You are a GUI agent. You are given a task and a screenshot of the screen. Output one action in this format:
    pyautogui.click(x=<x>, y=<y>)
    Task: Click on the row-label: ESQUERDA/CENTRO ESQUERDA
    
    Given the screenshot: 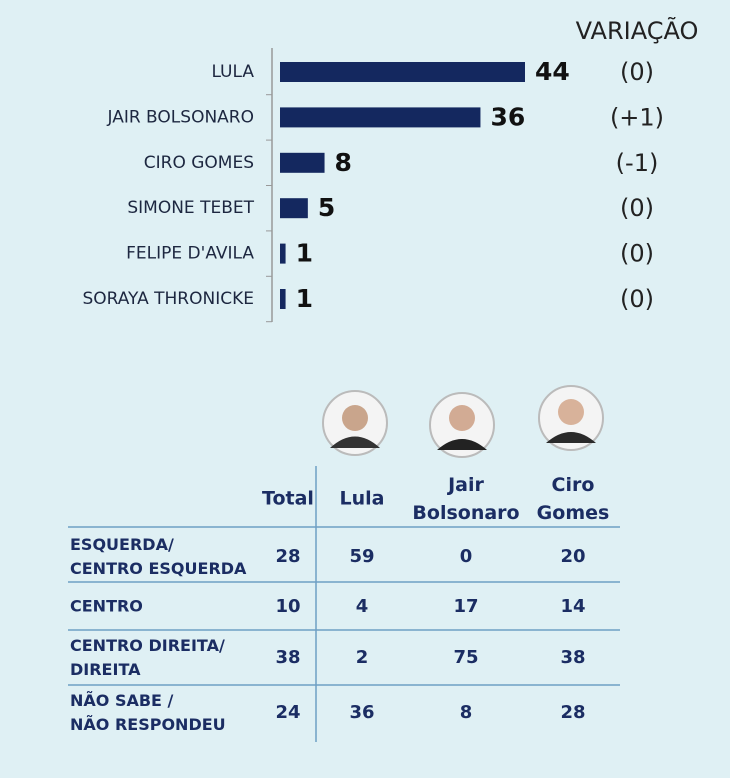 What is the action you would take?
    pyautogui.click(x=158, y=556)
    